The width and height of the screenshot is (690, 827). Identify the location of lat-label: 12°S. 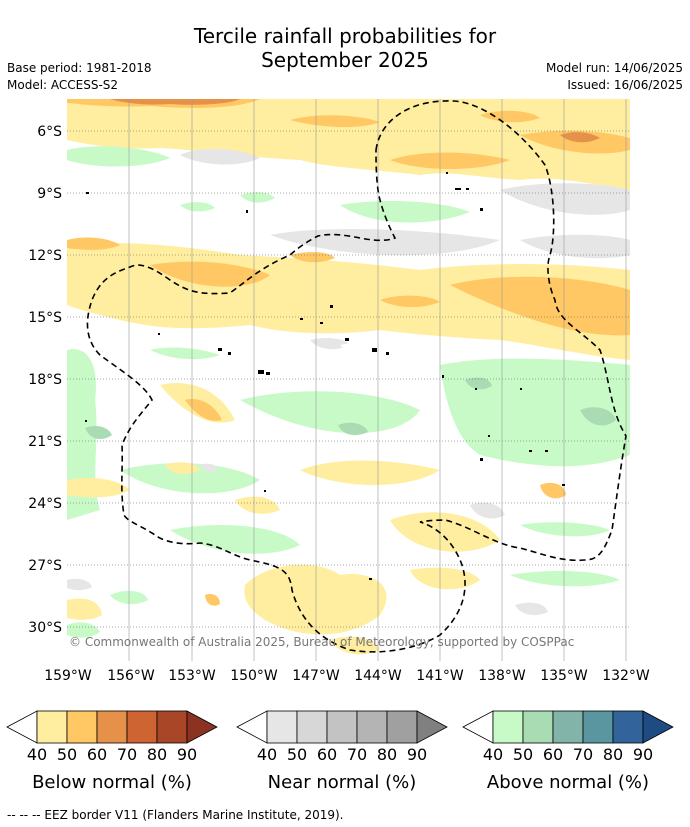
(45, 256).